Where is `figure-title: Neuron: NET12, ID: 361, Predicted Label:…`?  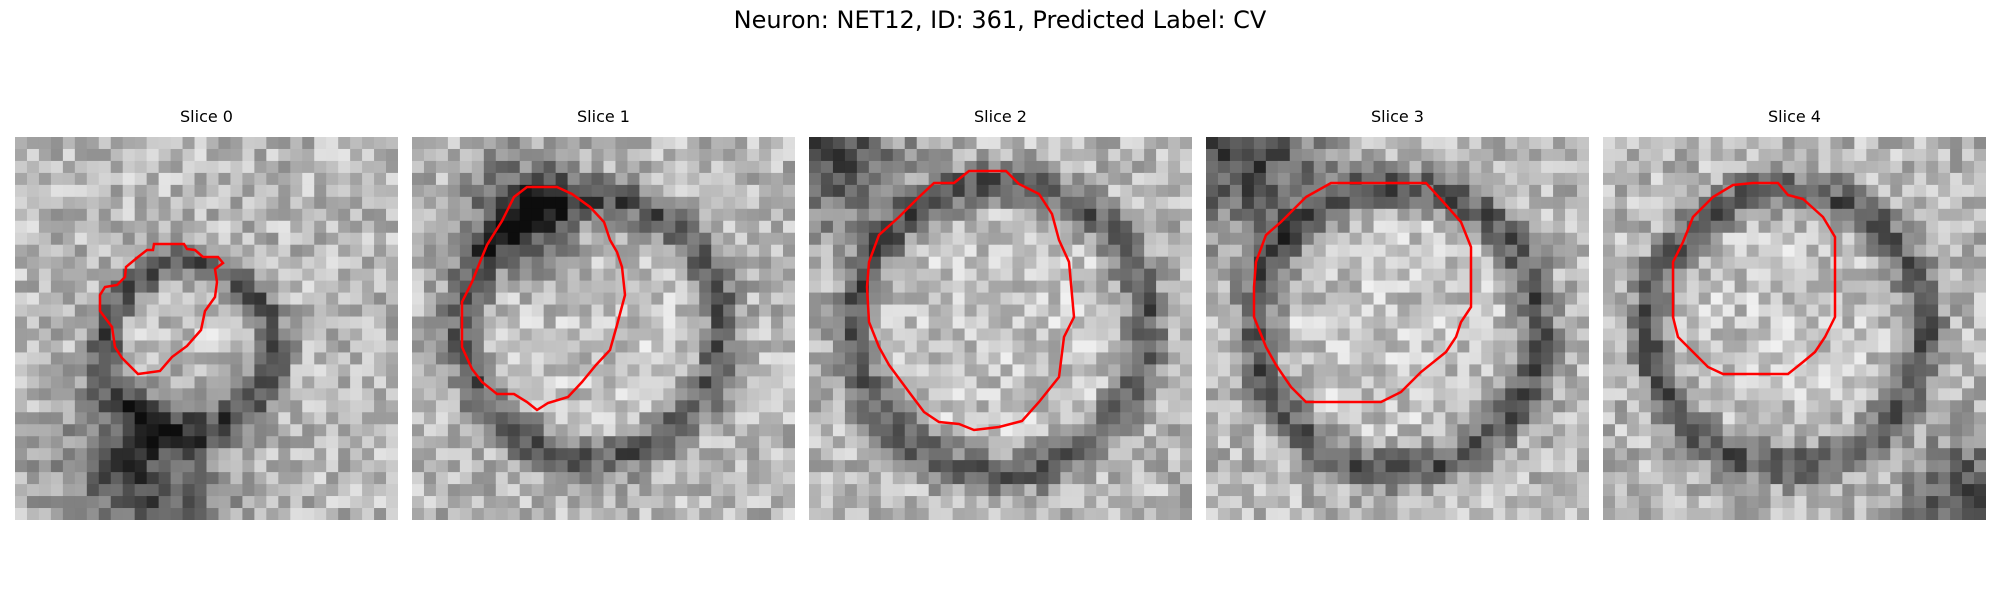 figure-title: Neuron: NET12, ID: 361, Predicted Label:… is located at coordinates (1000, 20).